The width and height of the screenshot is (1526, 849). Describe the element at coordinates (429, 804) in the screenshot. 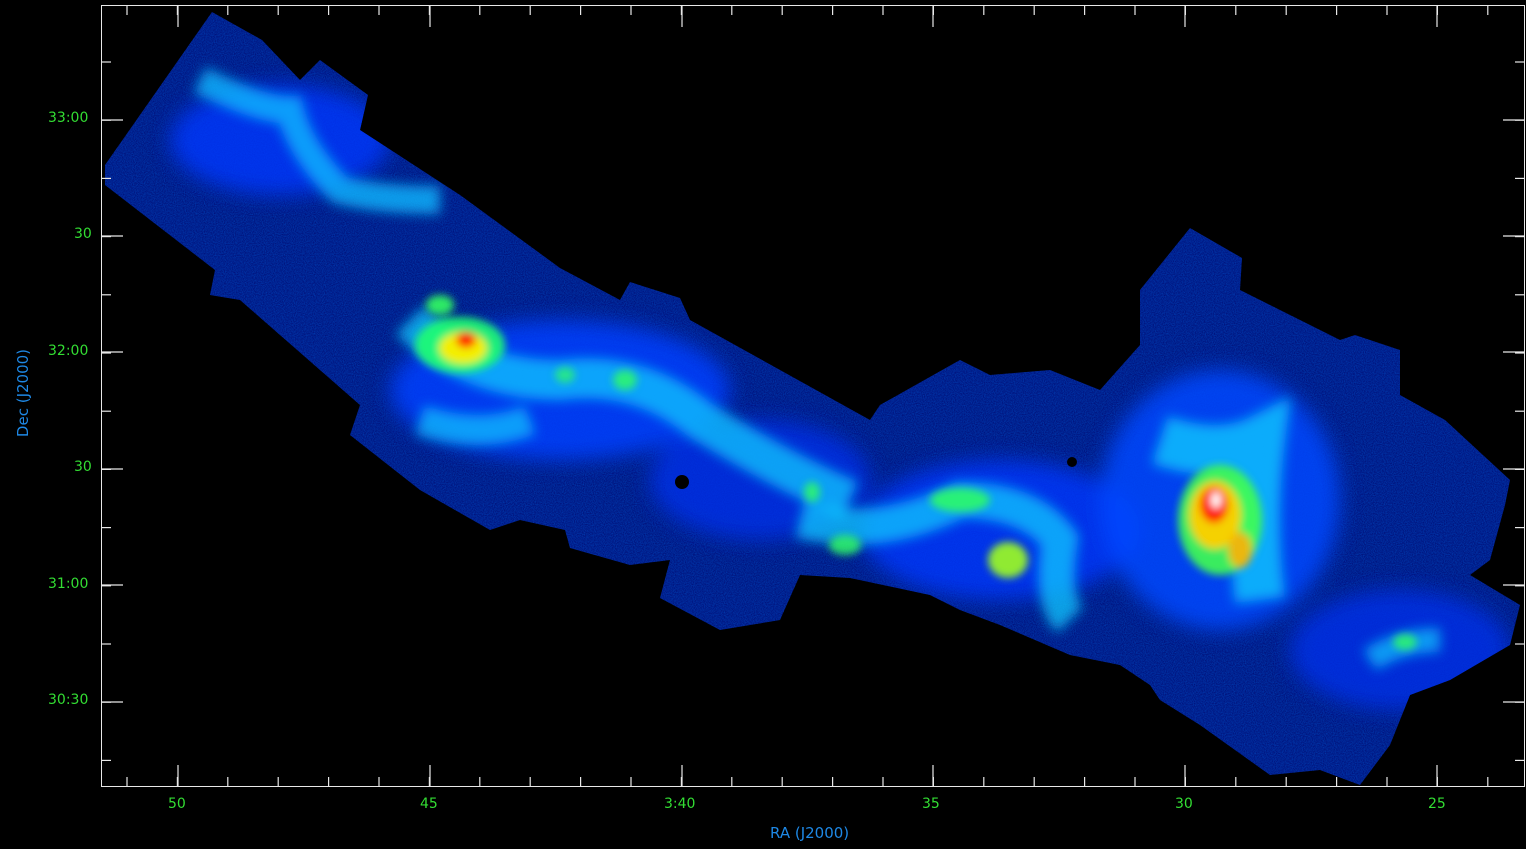

I see `x-tick-label: 45` at that location.